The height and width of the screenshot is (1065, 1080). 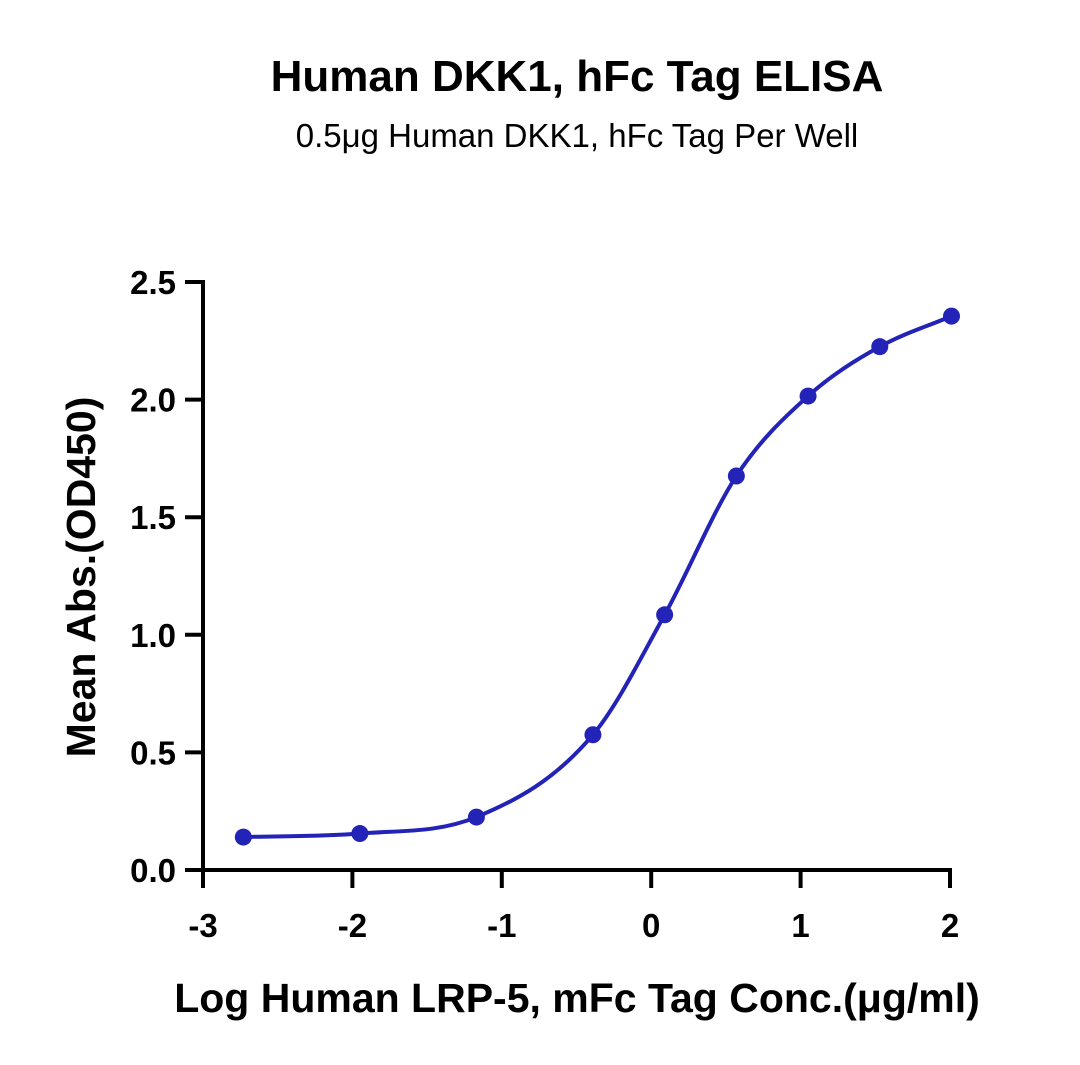 I want to click on y-tick-label: 0.5, so click(x=153, y=752).